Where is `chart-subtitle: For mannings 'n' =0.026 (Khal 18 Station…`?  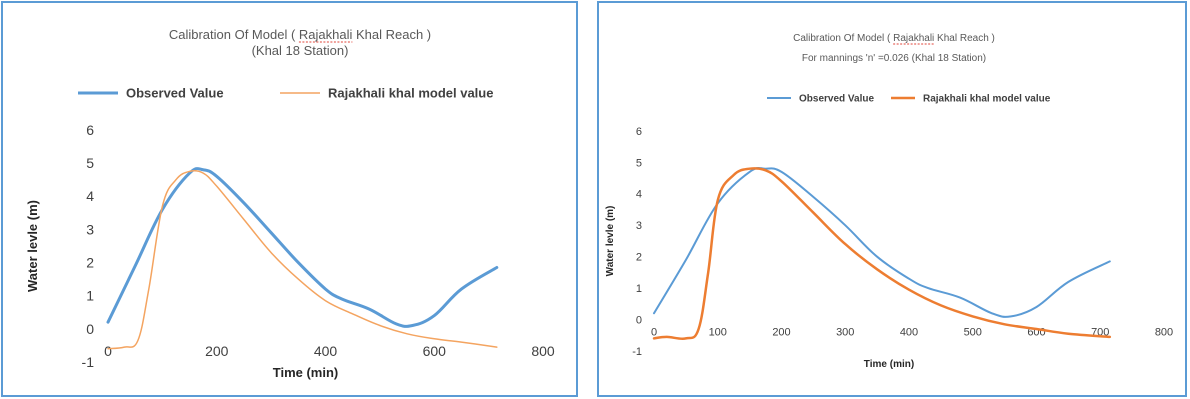
chart-subtitle: For mannings 'n' =0.026 (Khal 18 Station… is located at coordinates (894, 58).